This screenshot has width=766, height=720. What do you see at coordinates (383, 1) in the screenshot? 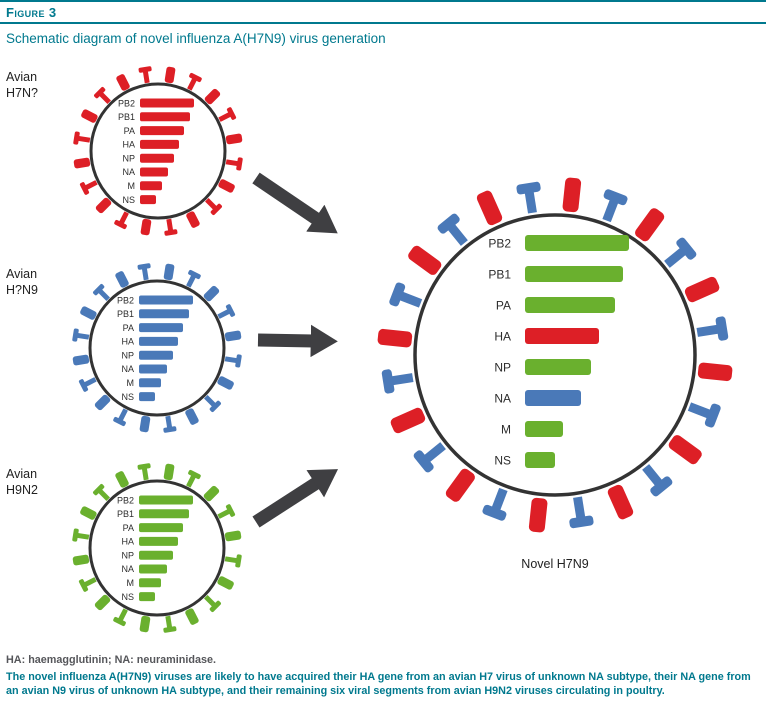
I see `top-rule` at bounding box center [383, 1].